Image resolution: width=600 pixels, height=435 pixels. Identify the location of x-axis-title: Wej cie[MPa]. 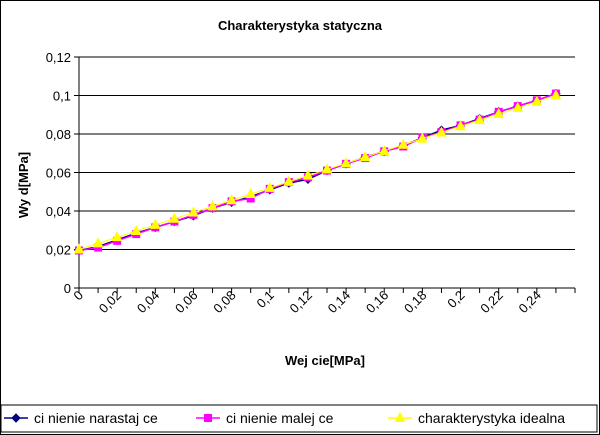
(325, 360).